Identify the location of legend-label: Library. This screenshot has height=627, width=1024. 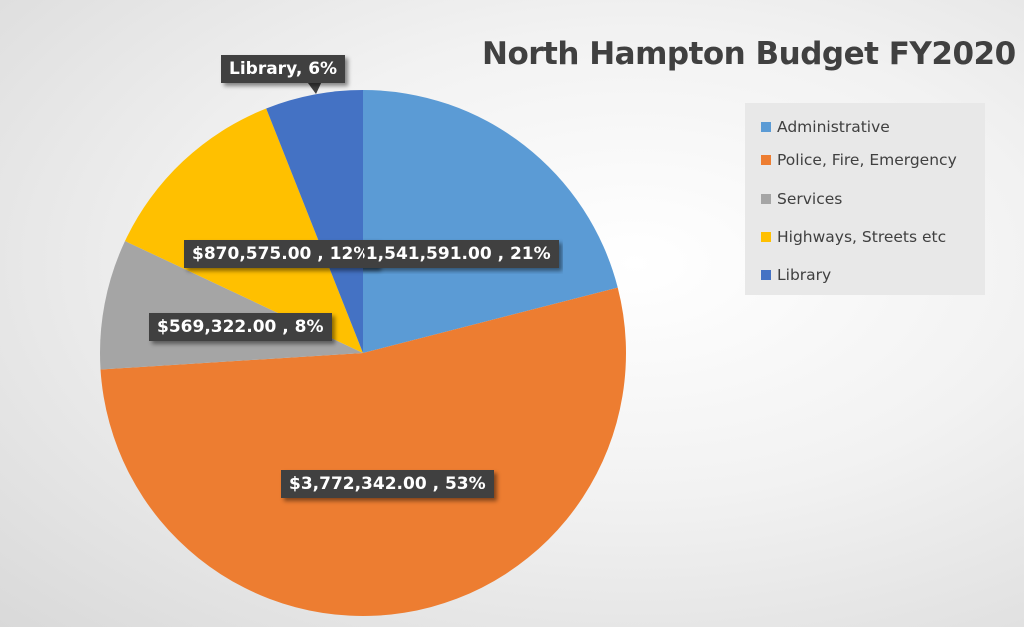
(804, 275).